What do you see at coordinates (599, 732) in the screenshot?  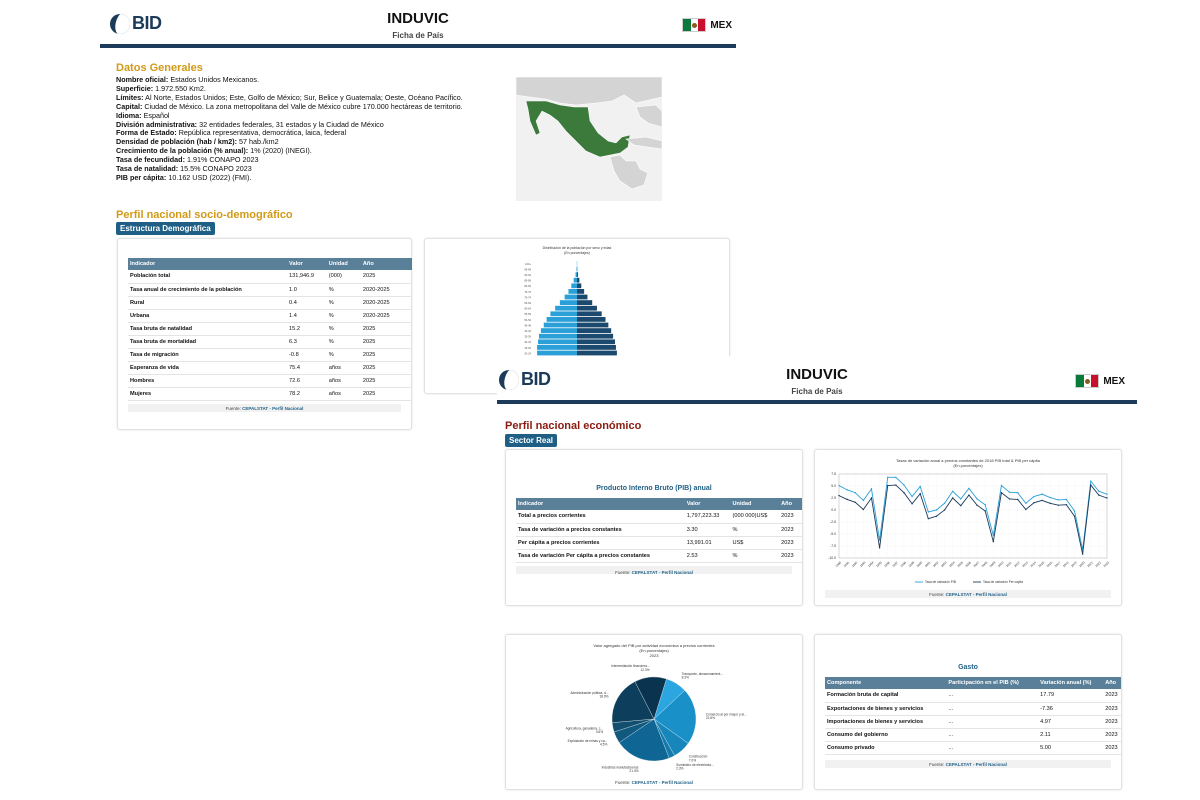 I see `pie-percent: 3.6%` at bounding box center [599, 732].